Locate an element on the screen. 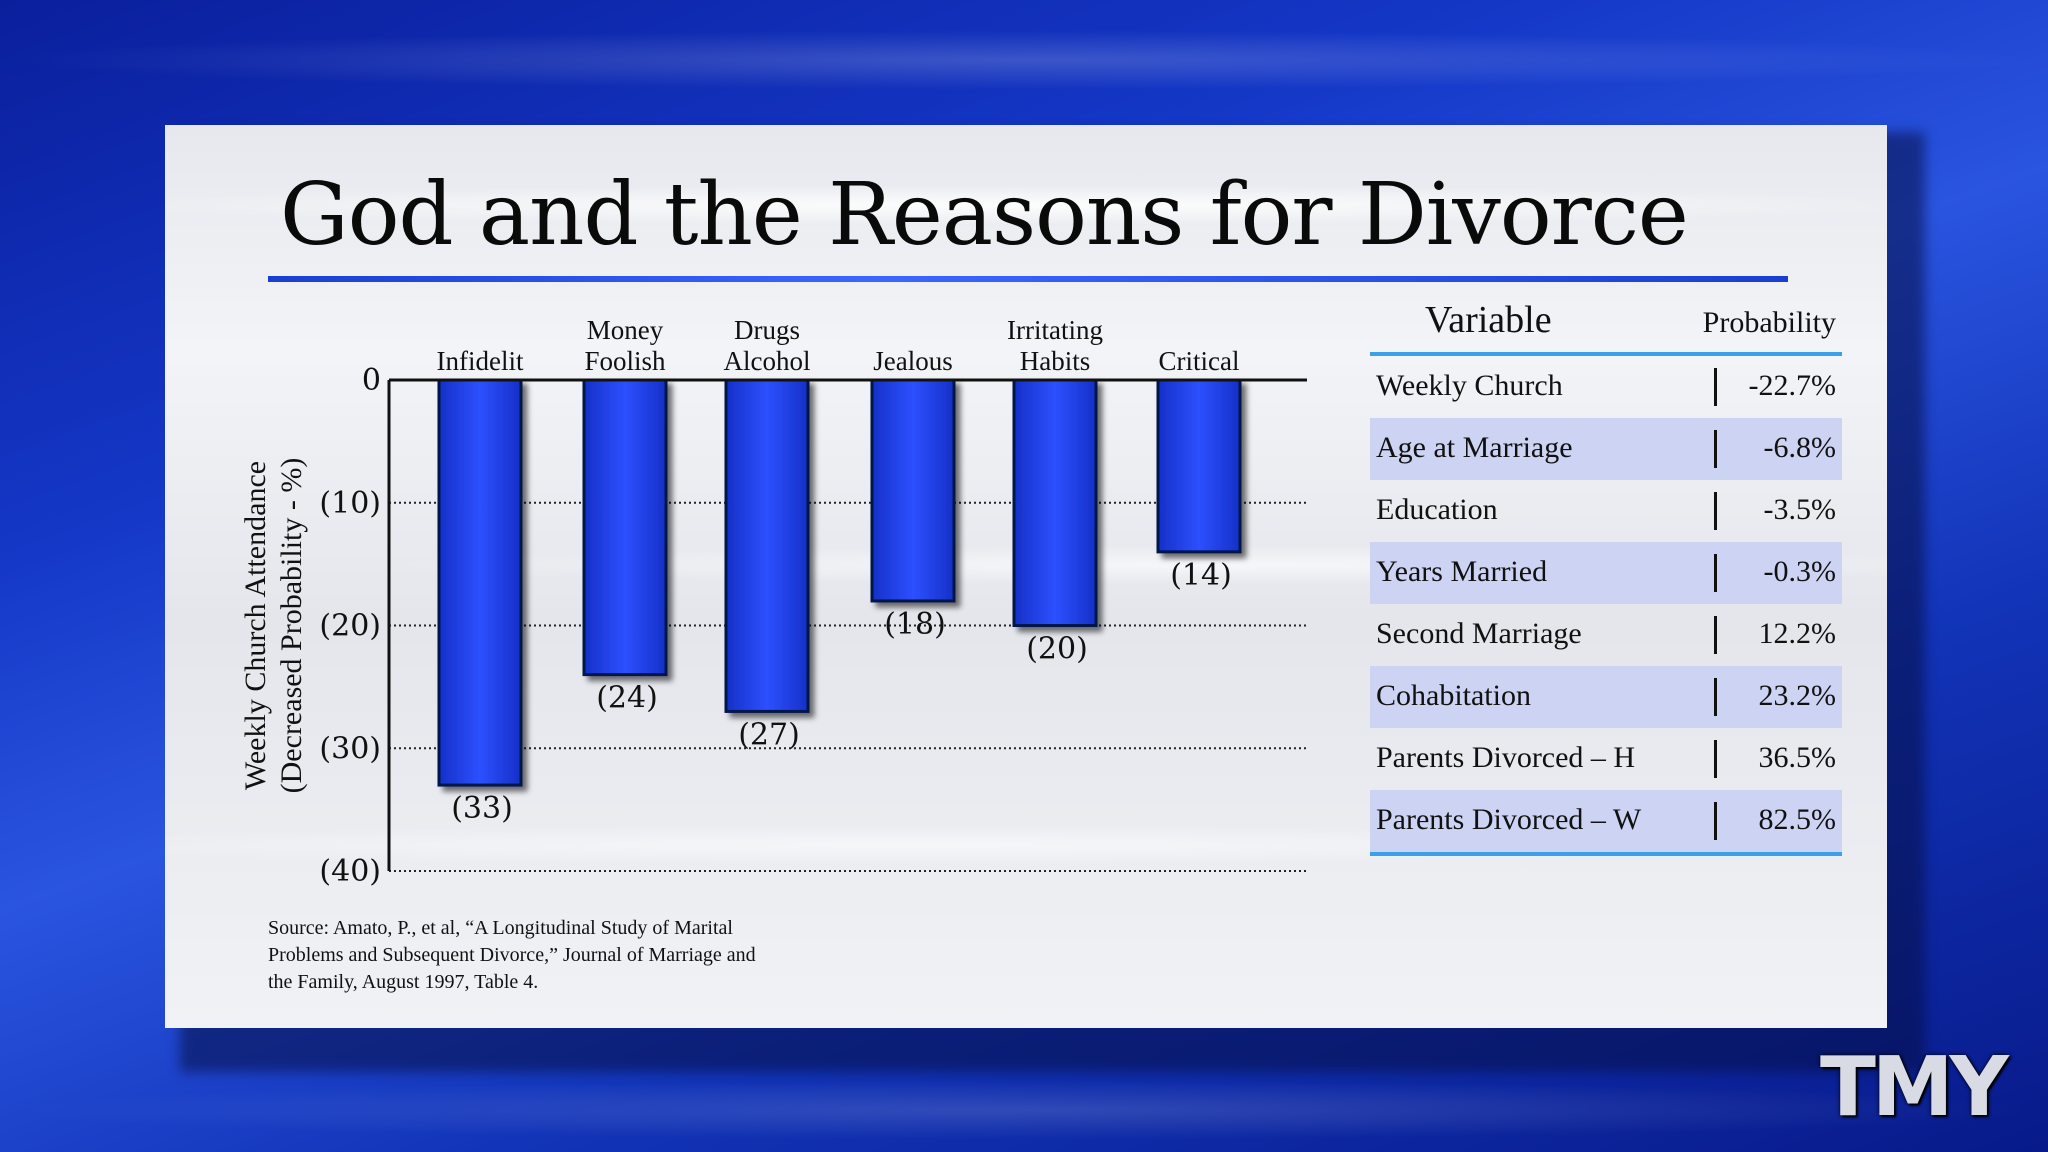  y-tick-label: (10) is located at coordinates (350, 503).